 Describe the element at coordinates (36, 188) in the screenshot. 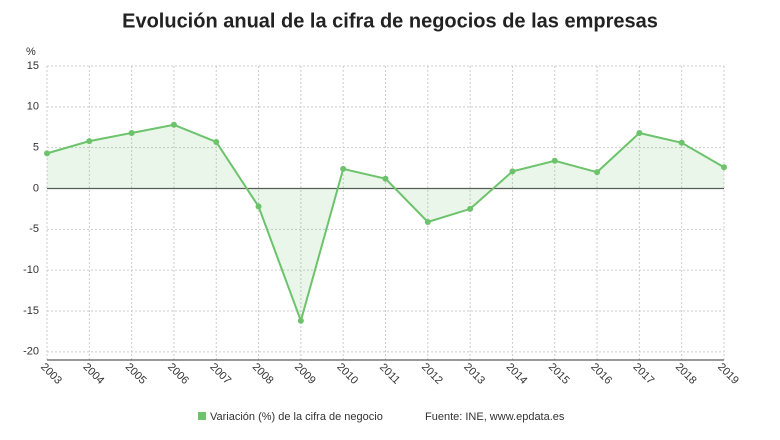

I see `y-tick-label: 0` at that location.